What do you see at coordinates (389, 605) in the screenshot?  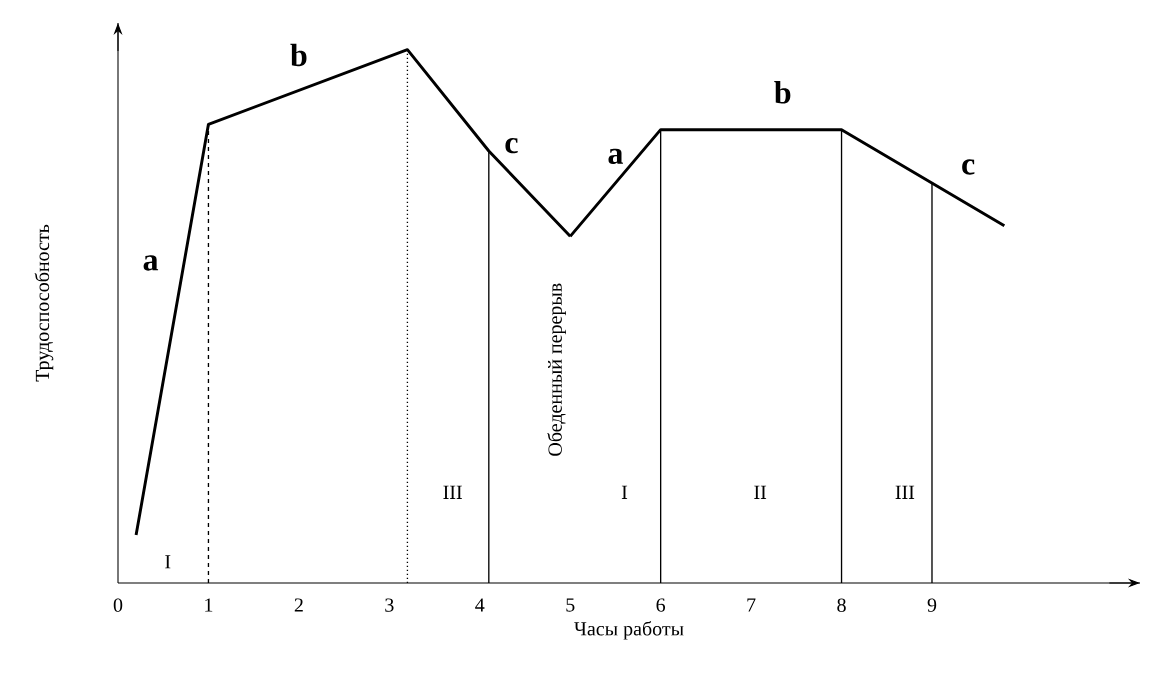 I see `x-tick-label: 3` at bounding box center [389, 605].